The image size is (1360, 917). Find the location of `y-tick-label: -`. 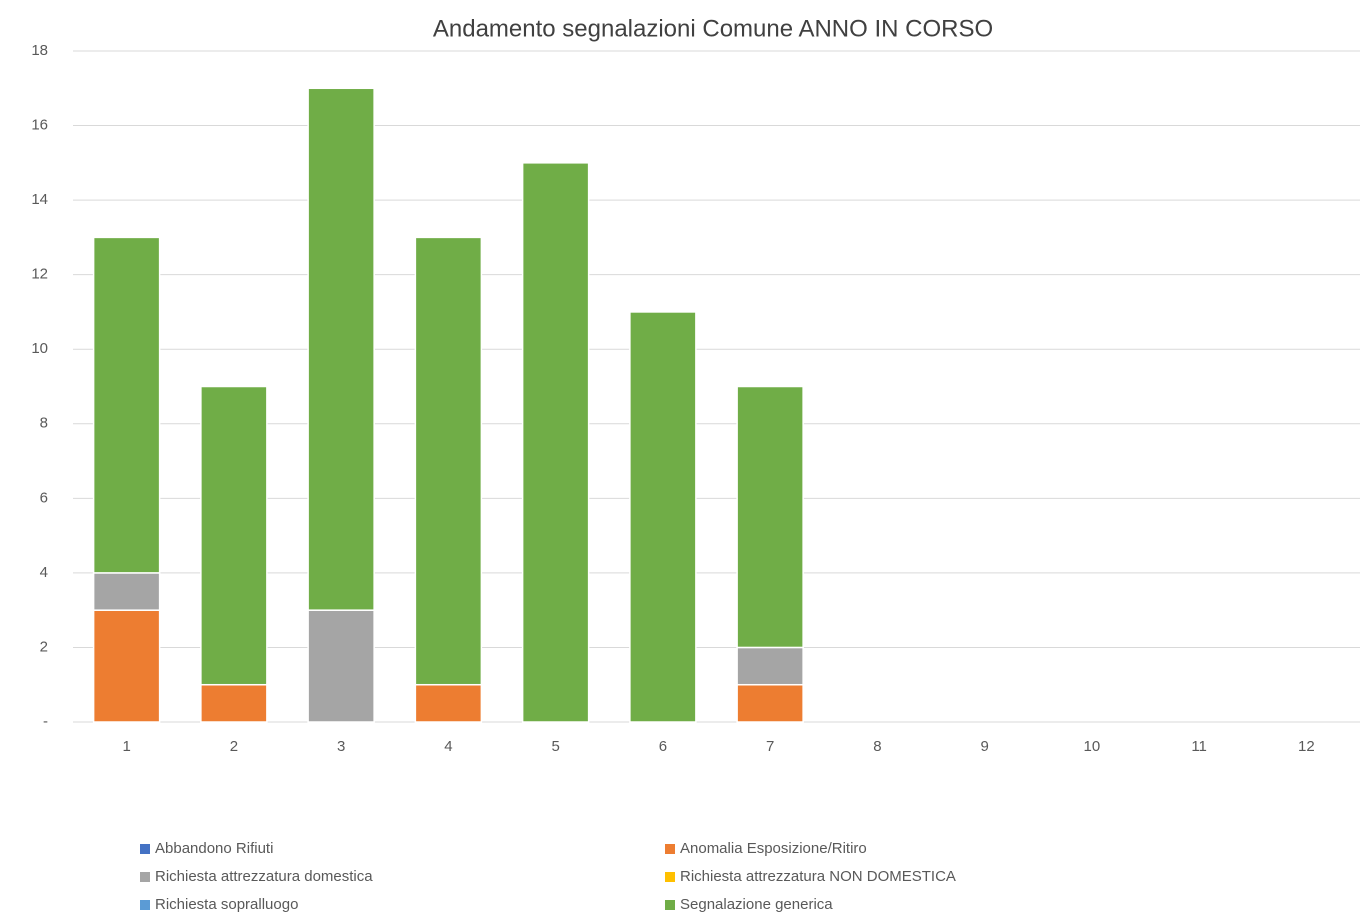

y-tick-label: - is located at coordinates (45, 721).